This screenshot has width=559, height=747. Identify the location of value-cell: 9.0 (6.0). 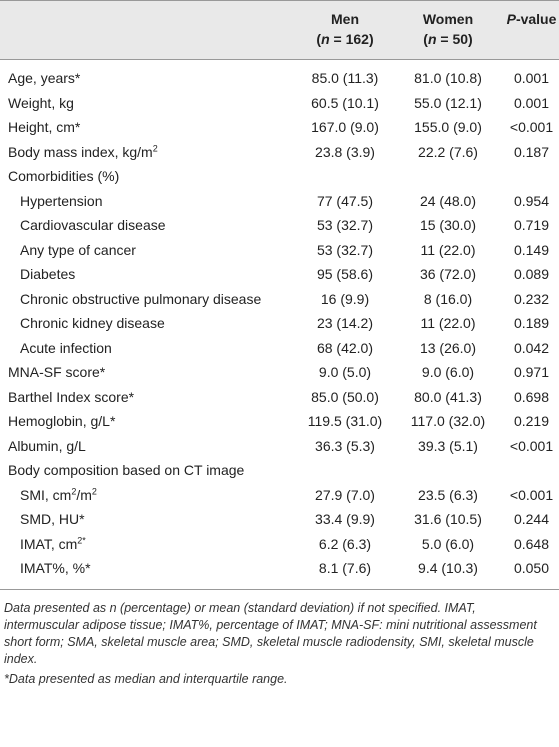
(448, 372).